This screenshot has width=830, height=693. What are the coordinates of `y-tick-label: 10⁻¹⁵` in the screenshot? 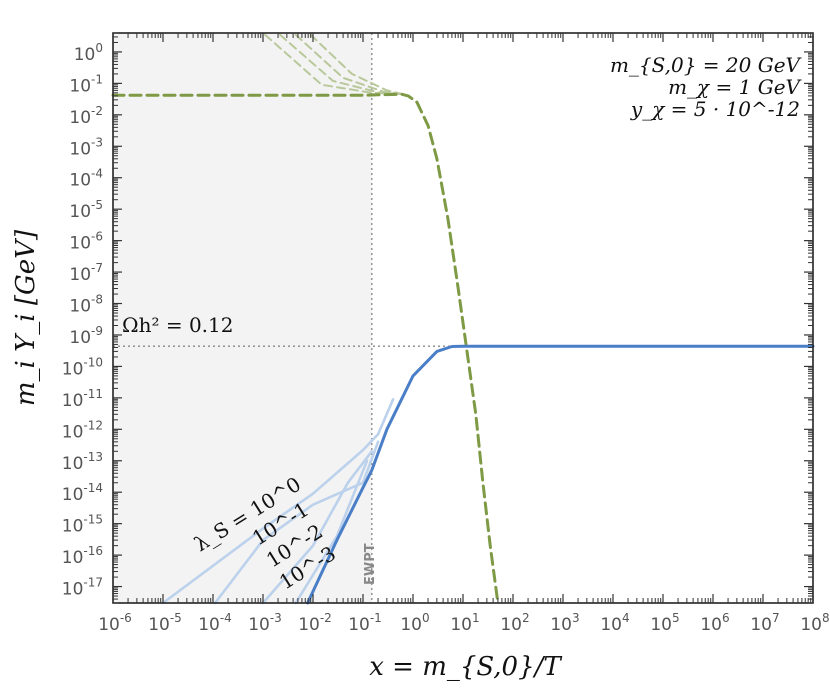 It's located at (82, 525).